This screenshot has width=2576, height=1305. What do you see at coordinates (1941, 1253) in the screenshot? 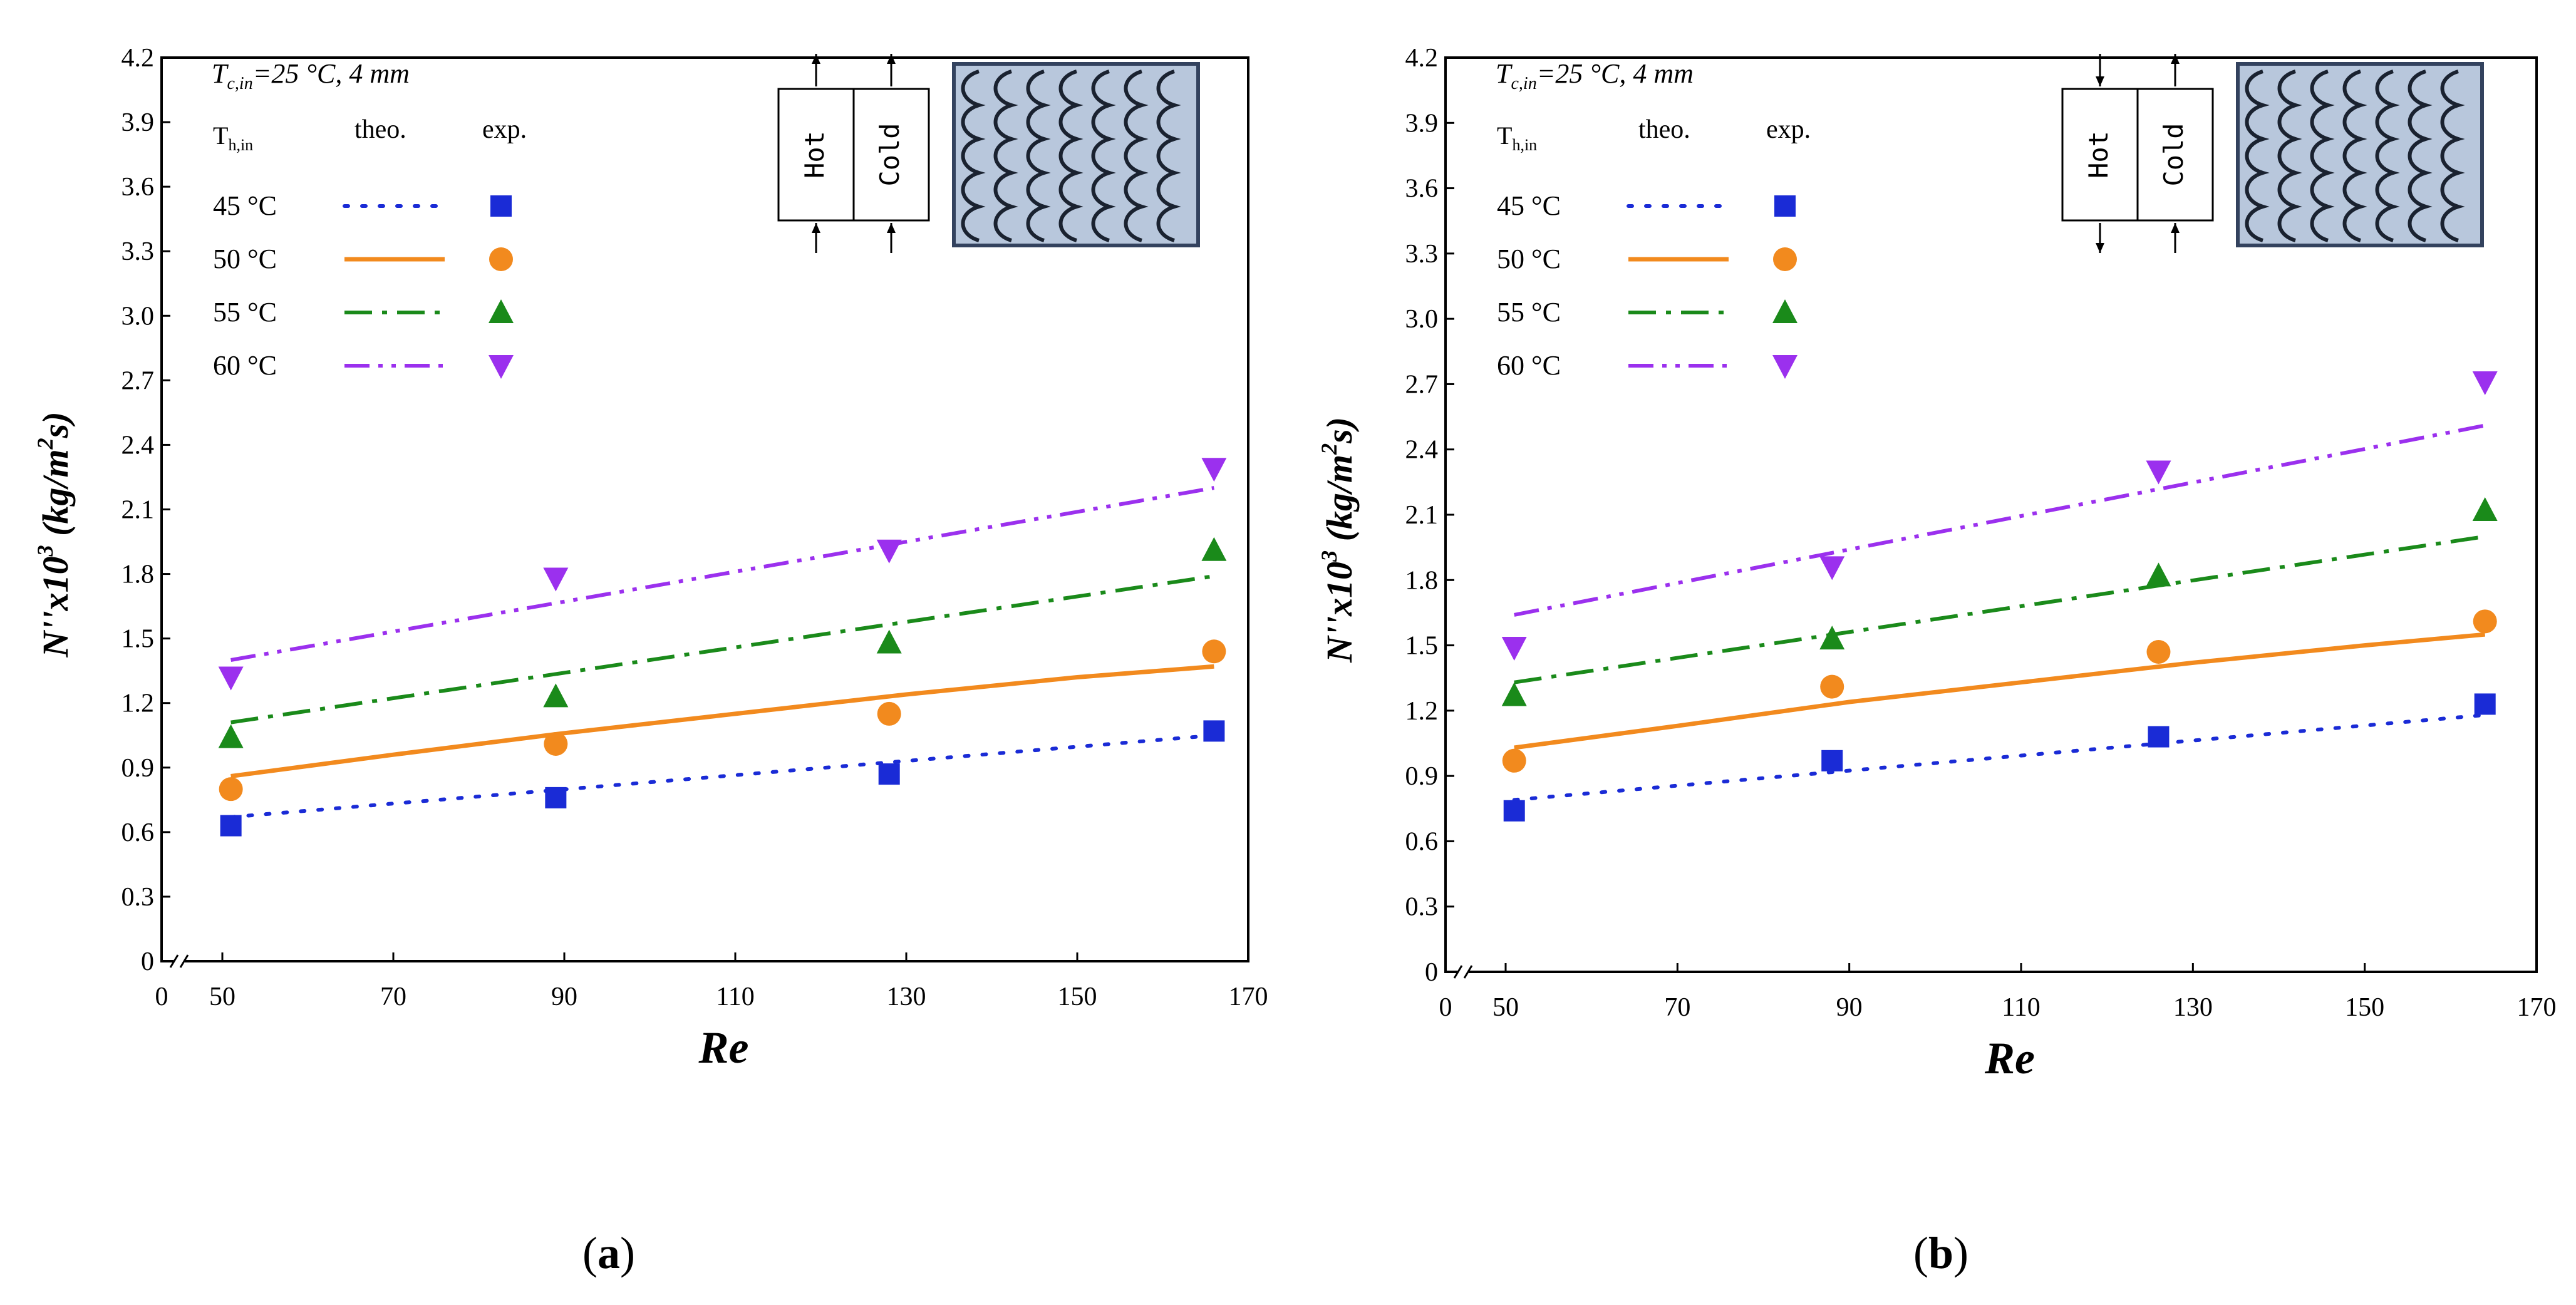
I see `caption-b-letter: b` at bounding box center [1941, 1253].